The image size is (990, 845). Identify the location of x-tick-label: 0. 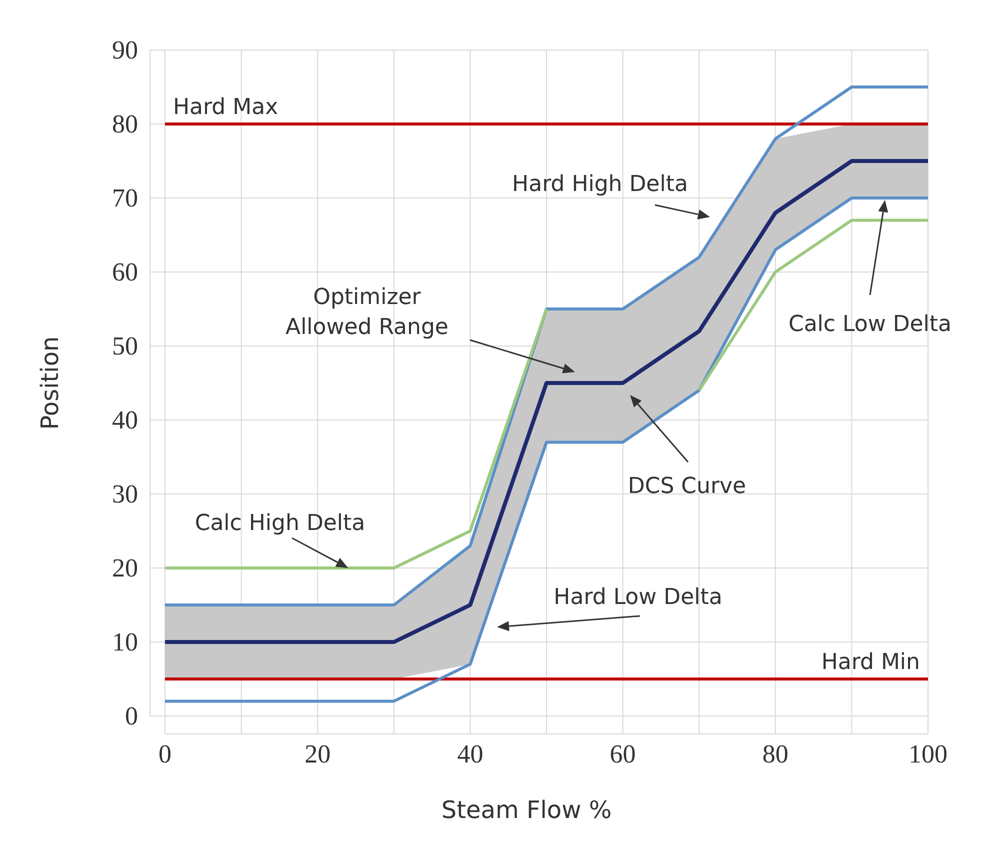
(165, 753).